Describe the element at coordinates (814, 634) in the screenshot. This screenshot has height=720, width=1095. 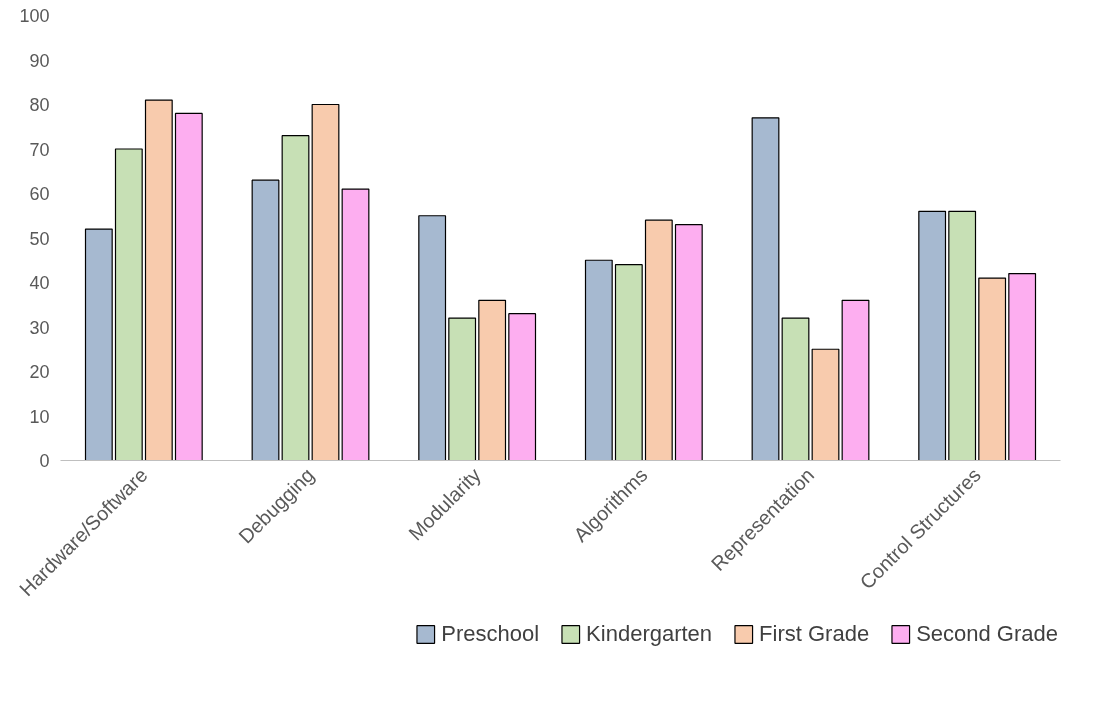
I see `legend-label: First Grade` at that location.